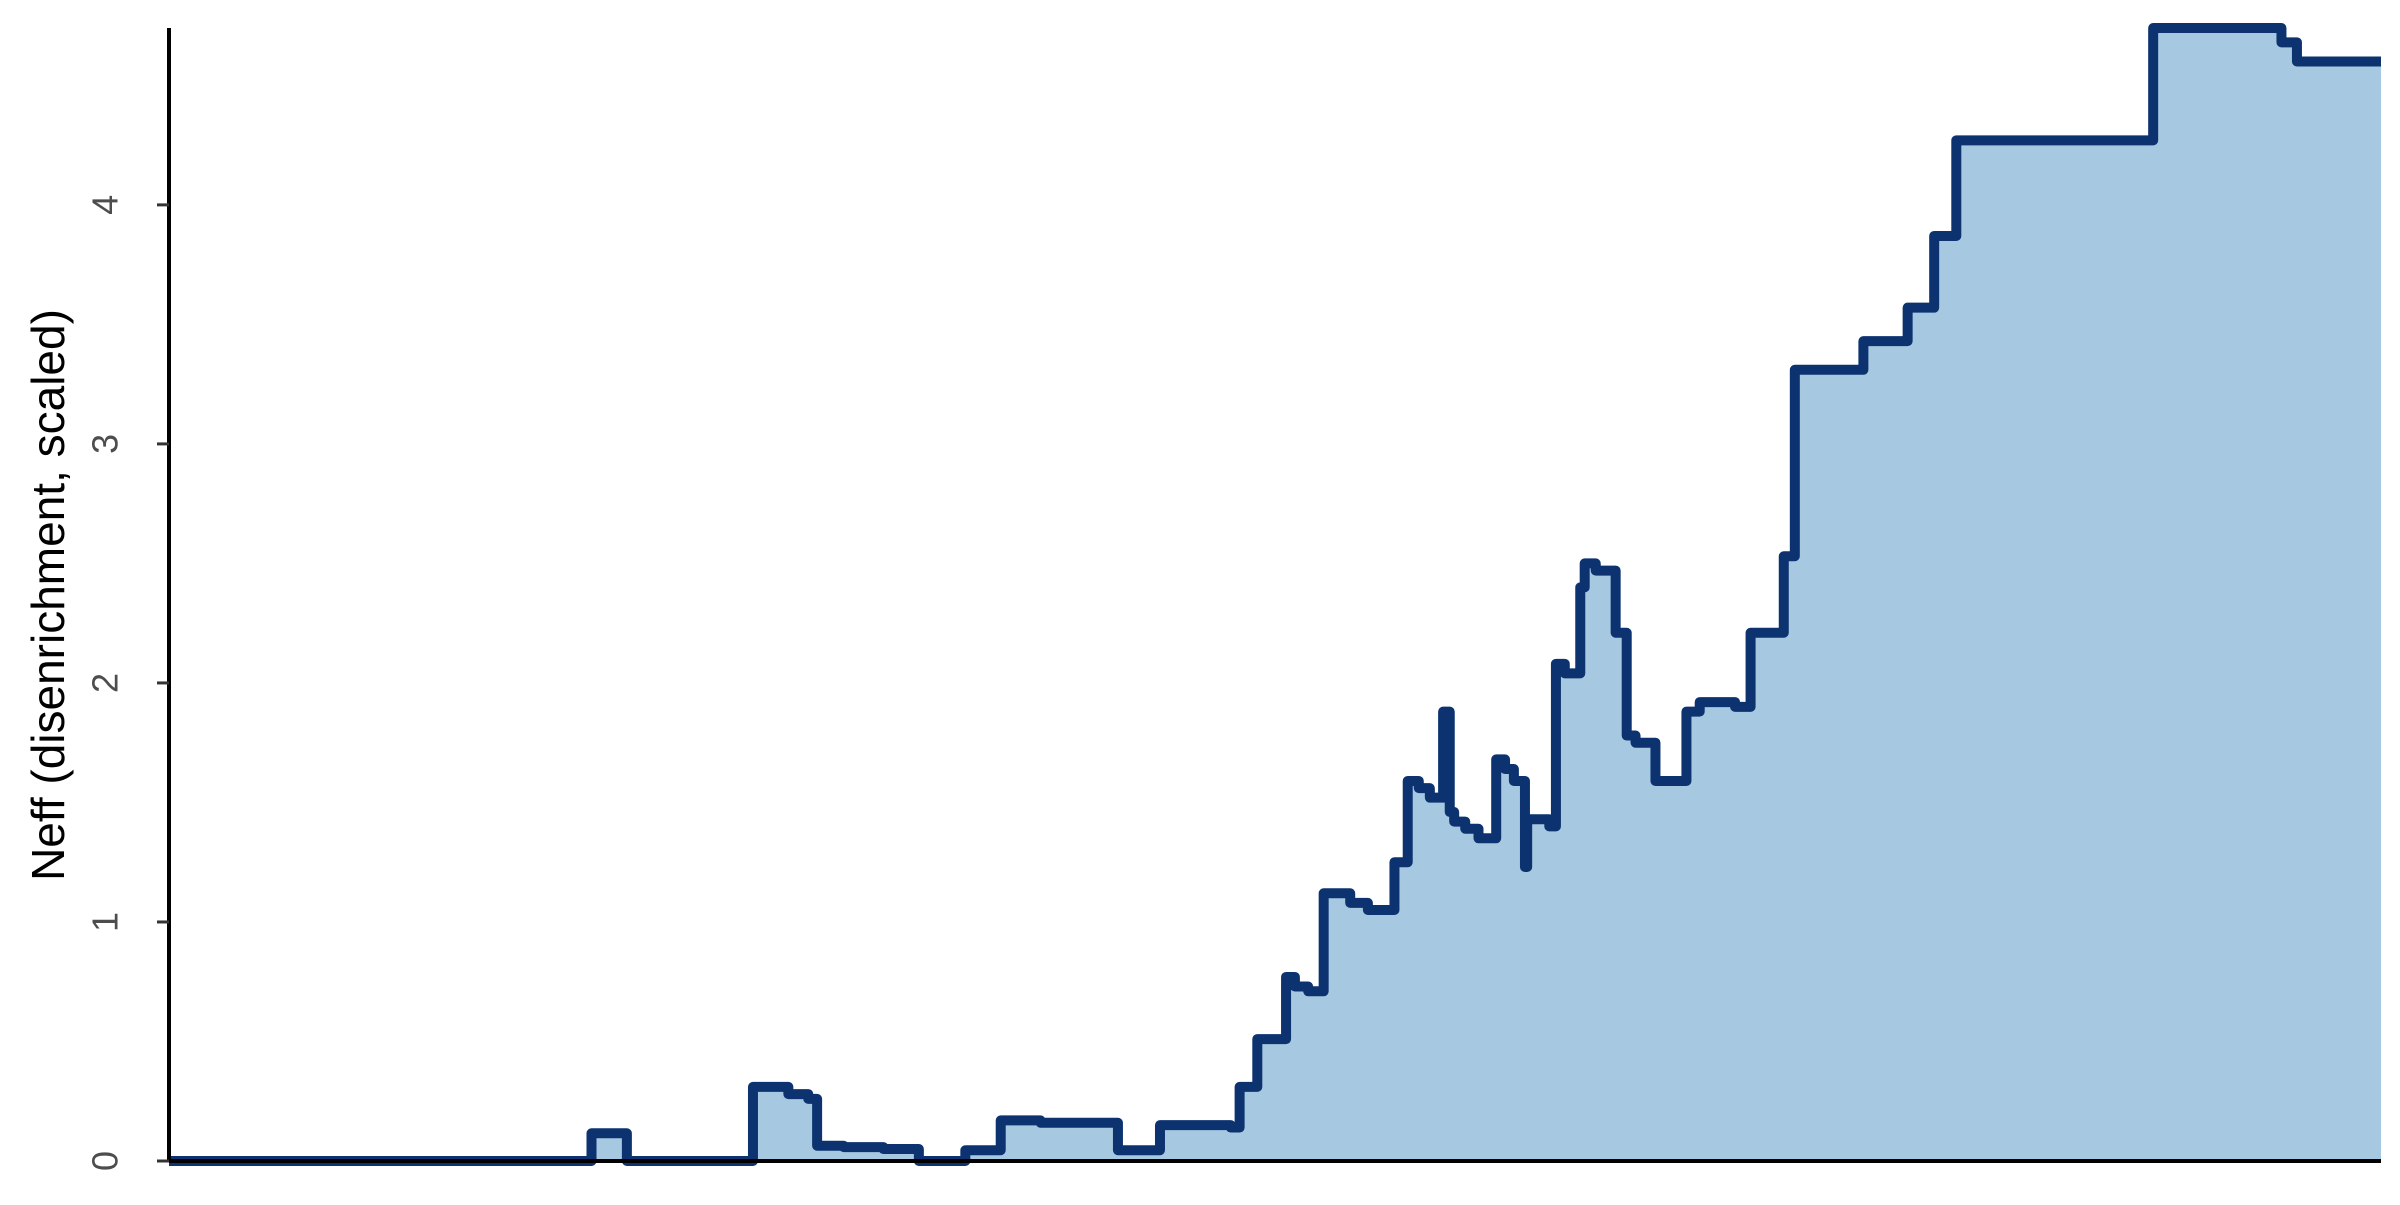 Image resolution: width=2400 pixels, height=1205 pixels. I want to click on y-tick-label: 0, so click(105, 1161).